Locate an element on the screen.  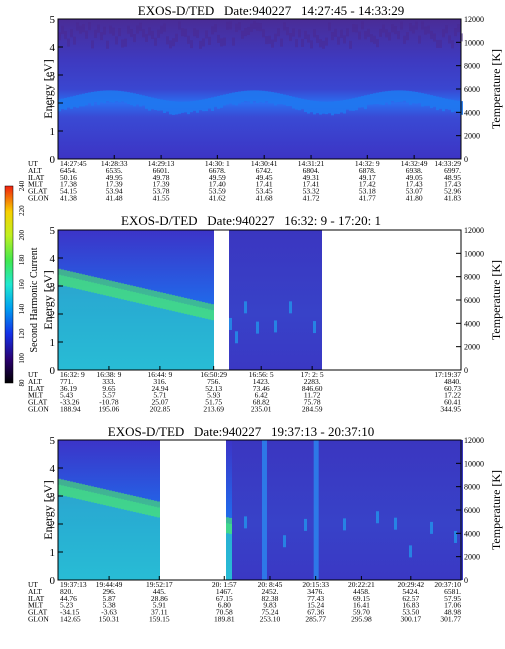
table-cell: 5424. is located at coordinates (410, 591).